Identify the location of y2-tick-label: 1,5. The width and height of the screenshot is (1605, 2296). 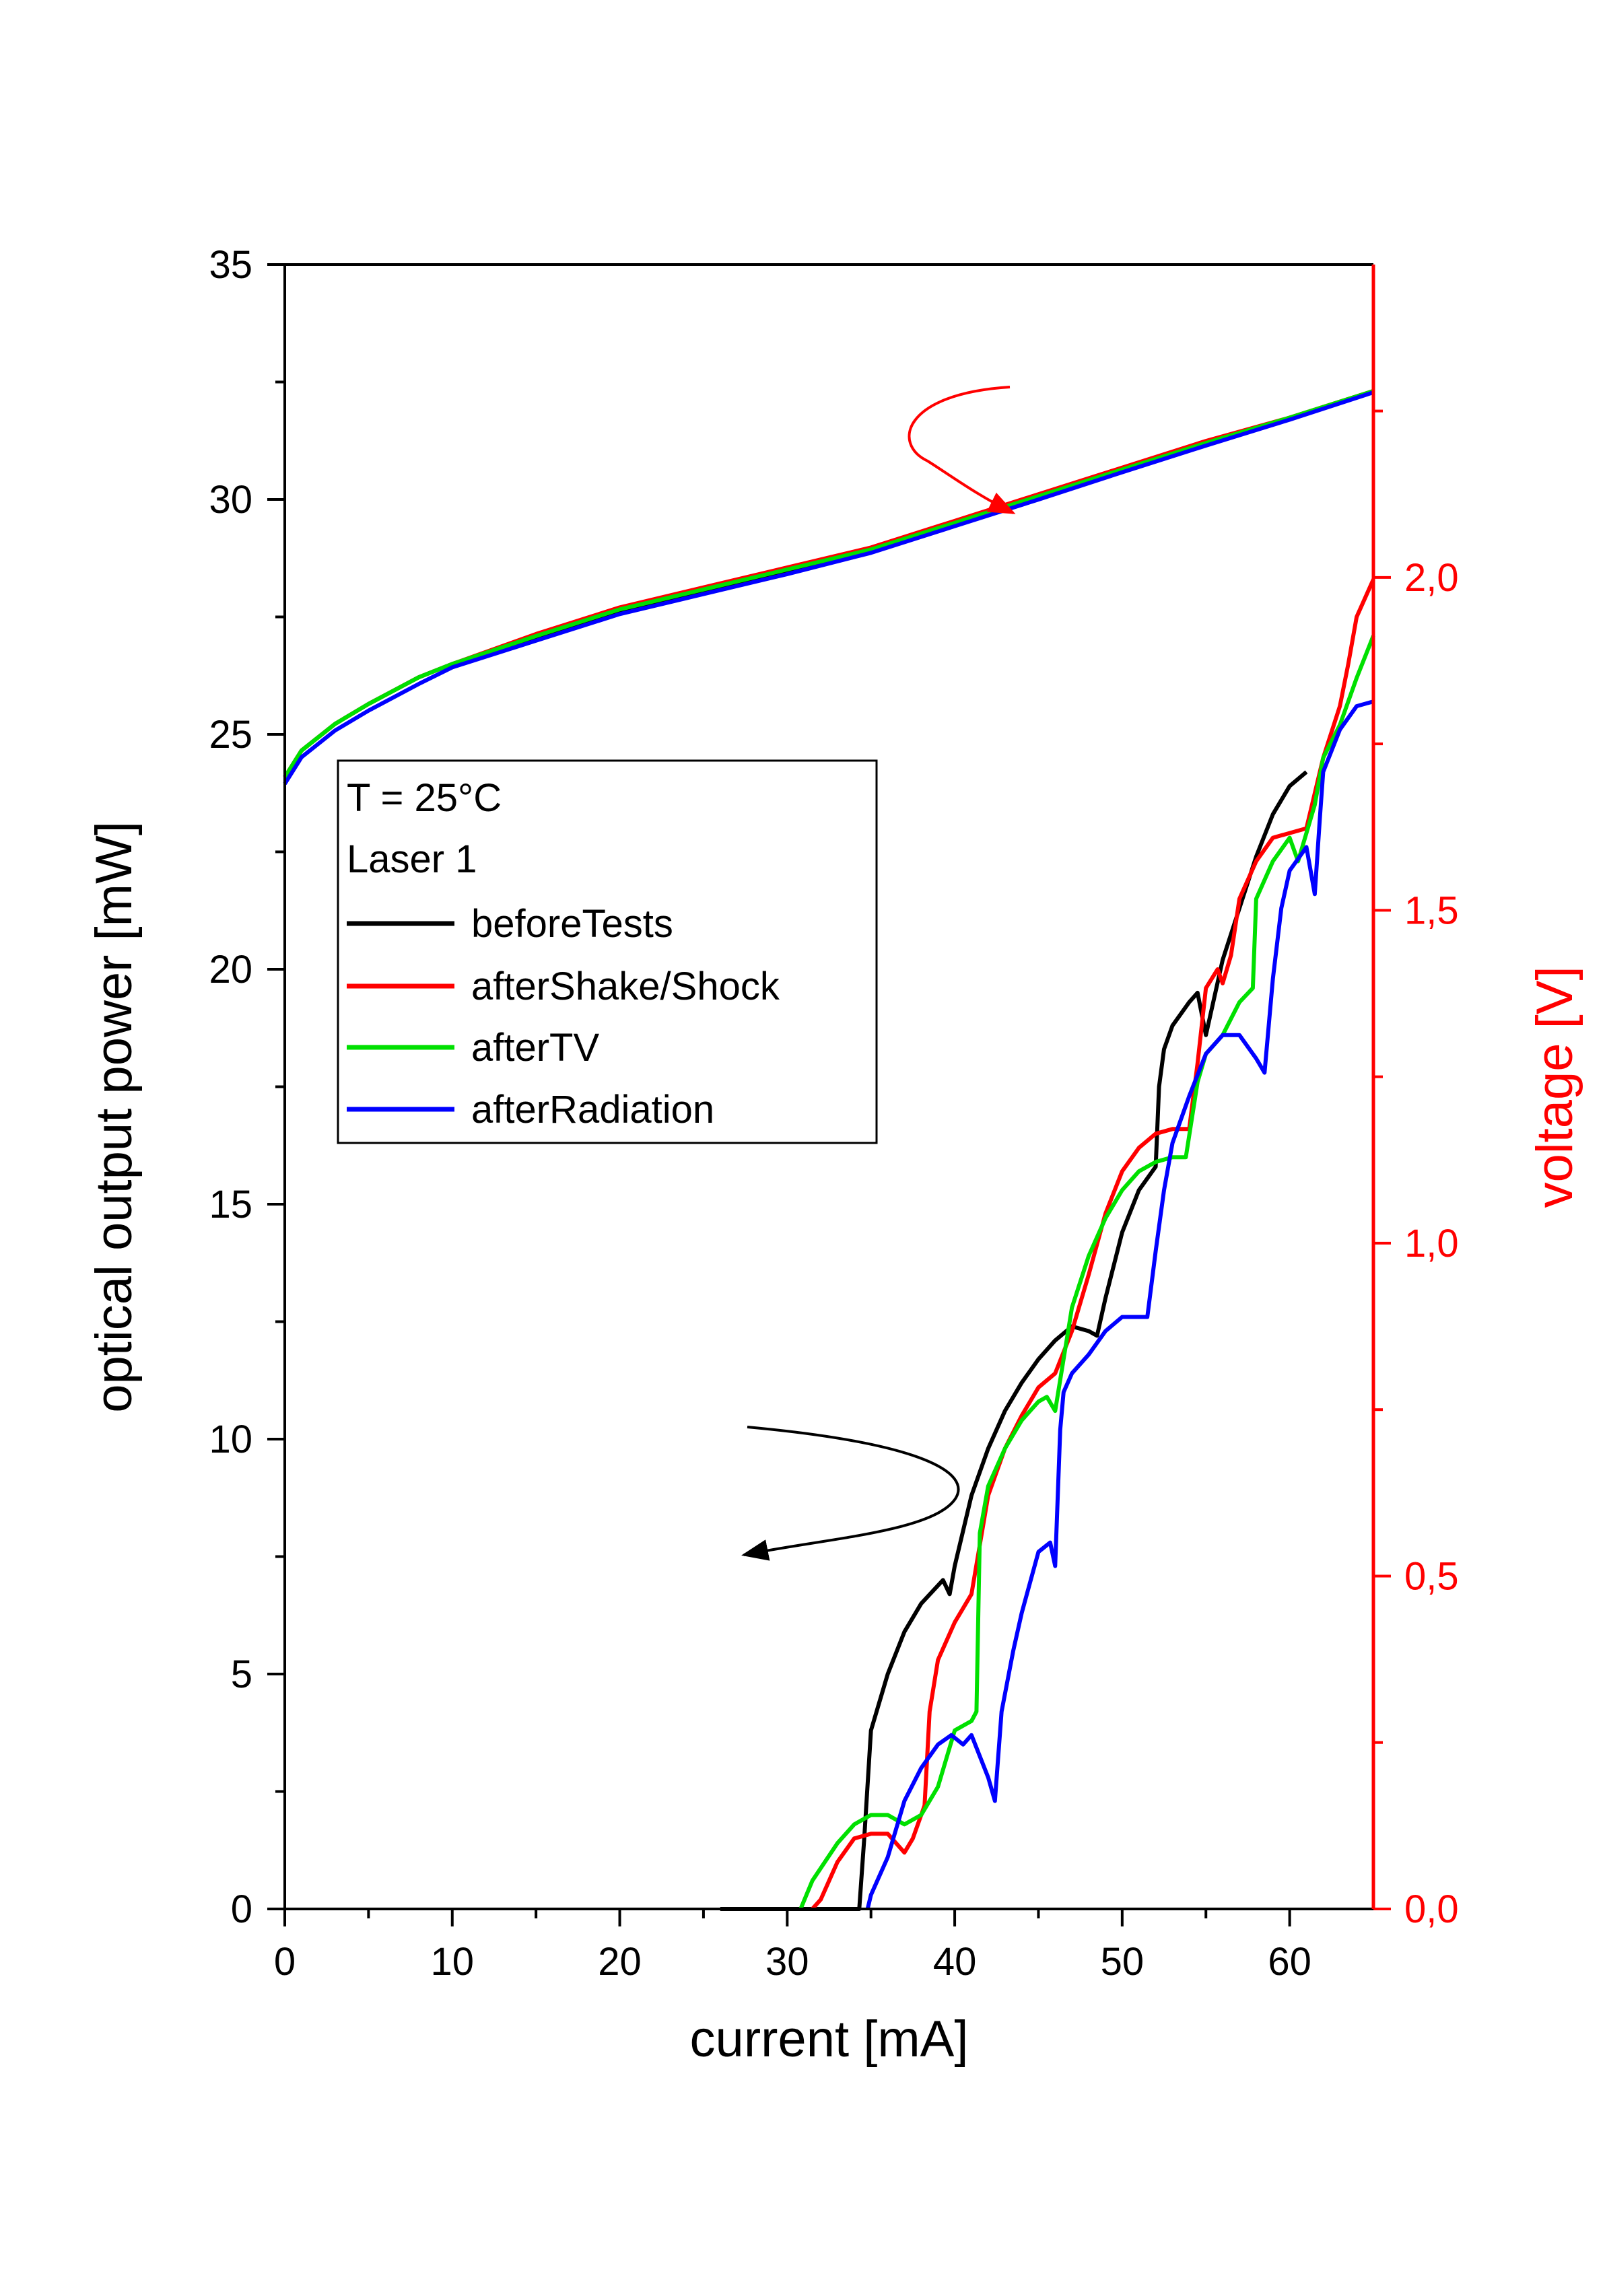
(1431, 910).